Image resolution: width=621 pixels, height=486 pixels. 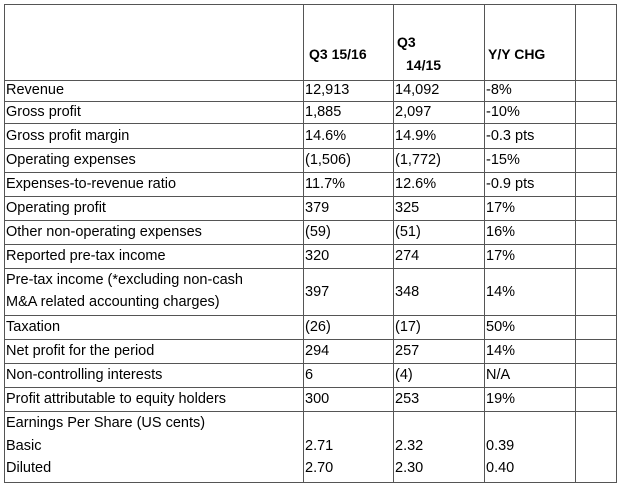 What do you see at coordinates (500, 468) in the screenshot?
I see `eps-diluted-change: 0.40` at bounding box center [500, 468].